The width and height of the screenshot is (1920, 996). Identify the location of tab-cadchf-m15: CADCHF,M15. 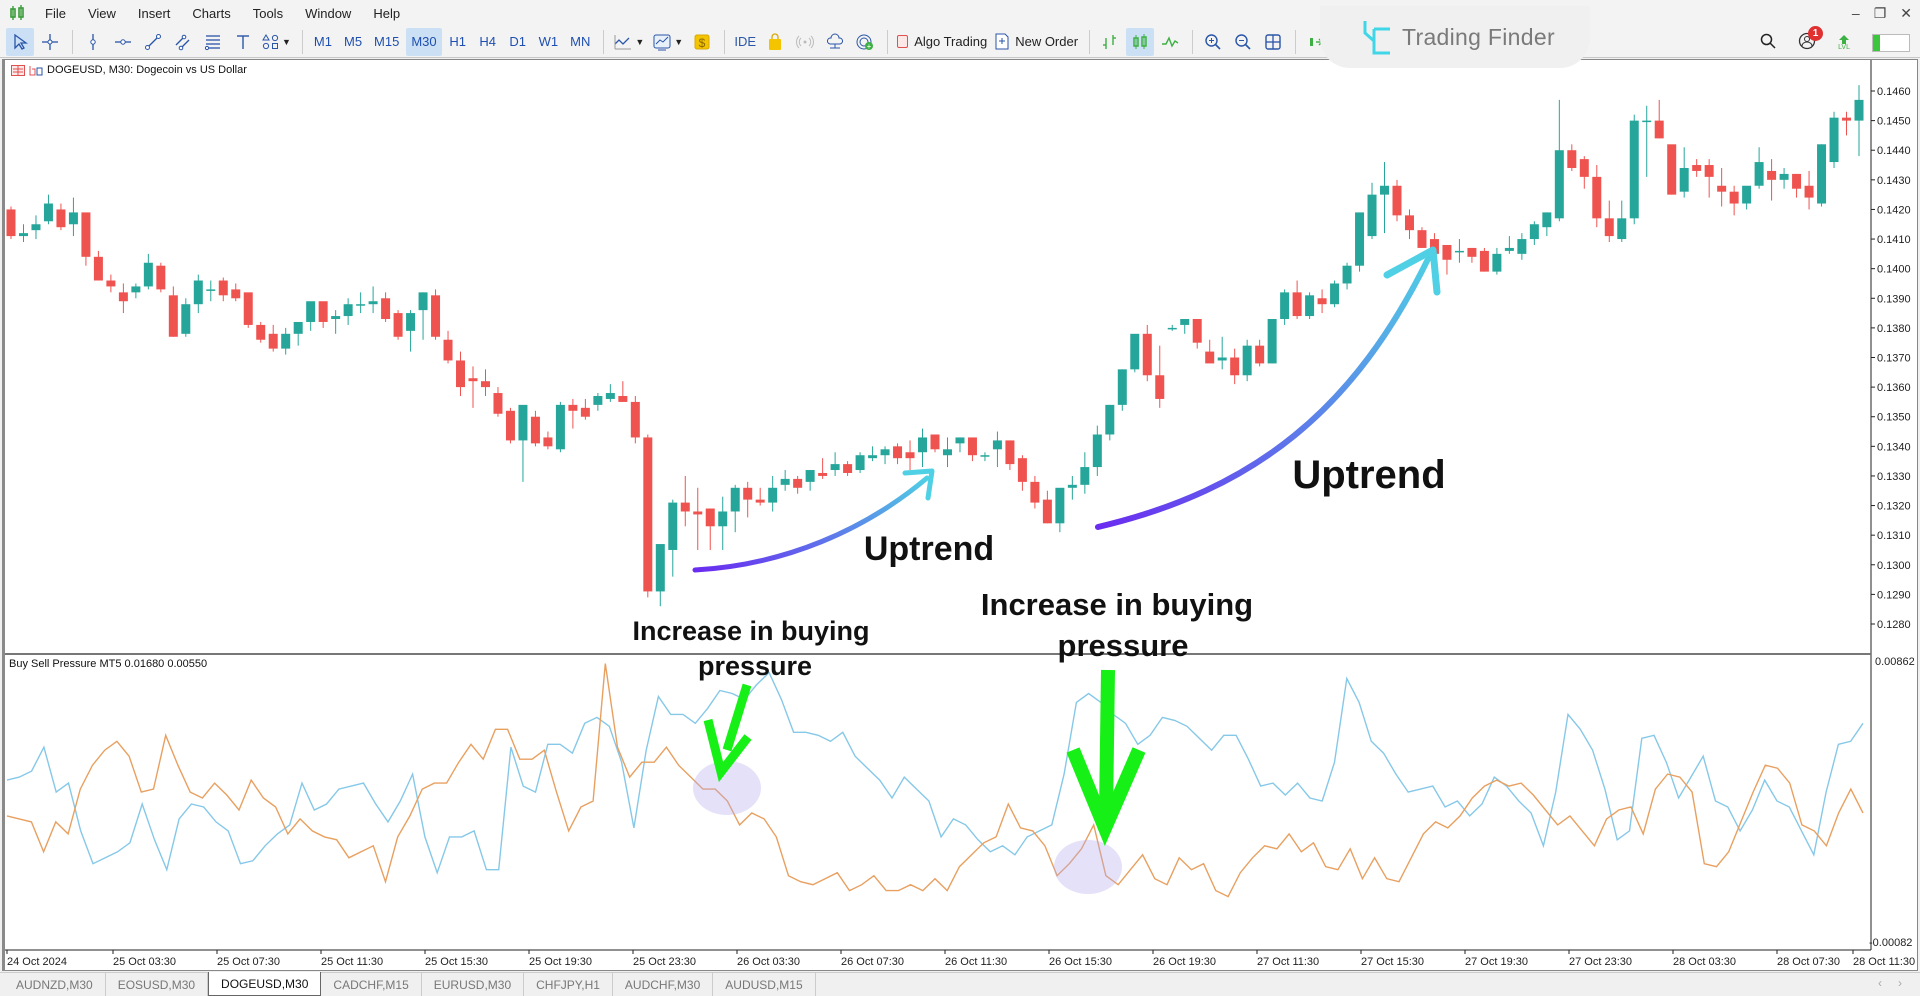
(371, 984).